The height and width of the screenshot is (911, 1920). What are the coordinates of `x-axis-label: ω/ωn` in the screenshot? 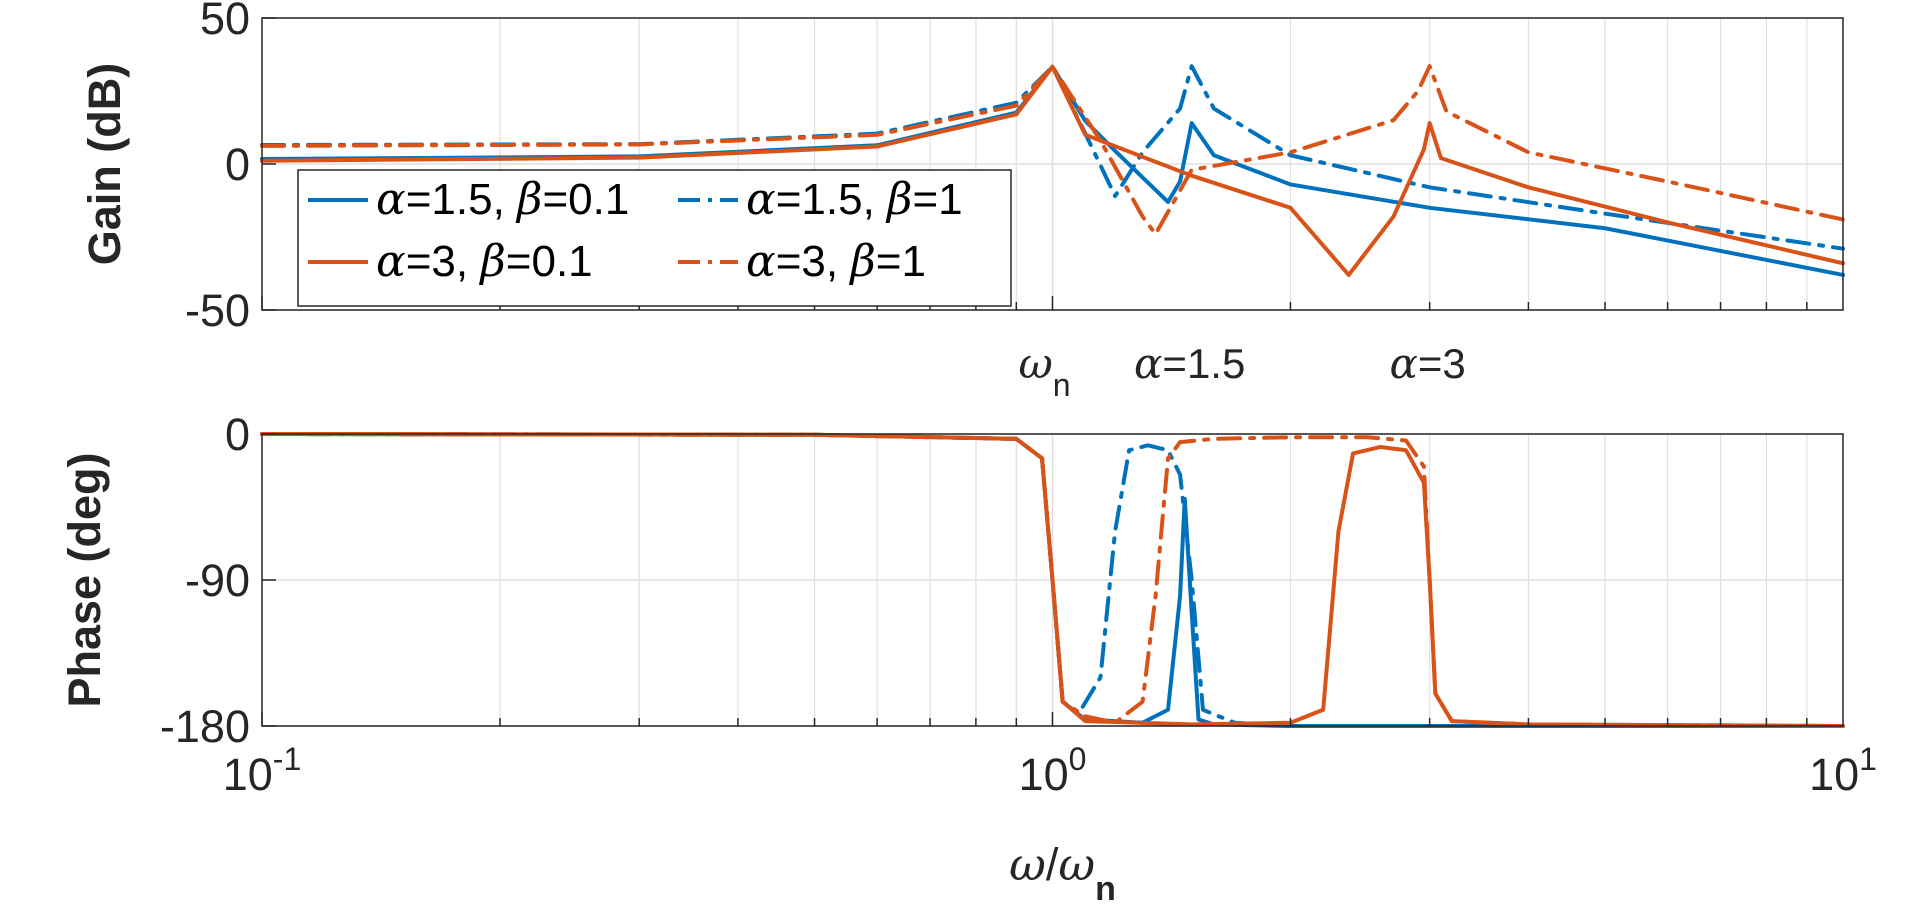 It's located at (1062, 873).